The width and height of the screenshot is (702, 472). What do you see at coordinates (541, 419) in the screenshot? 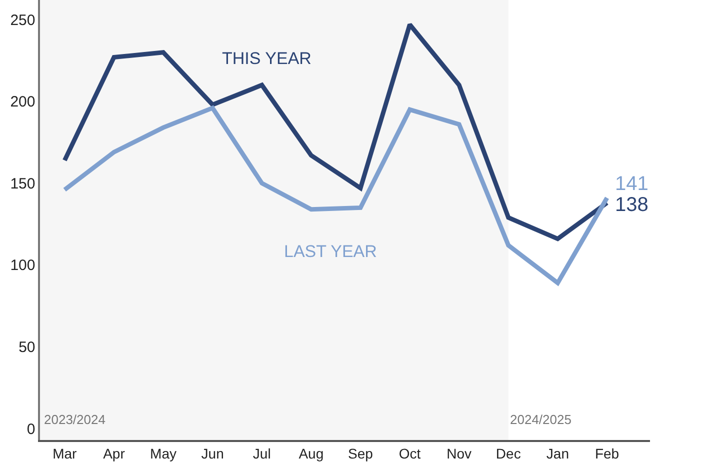
I see `annotation: 2024/2025` at bounding box center [541, 419].